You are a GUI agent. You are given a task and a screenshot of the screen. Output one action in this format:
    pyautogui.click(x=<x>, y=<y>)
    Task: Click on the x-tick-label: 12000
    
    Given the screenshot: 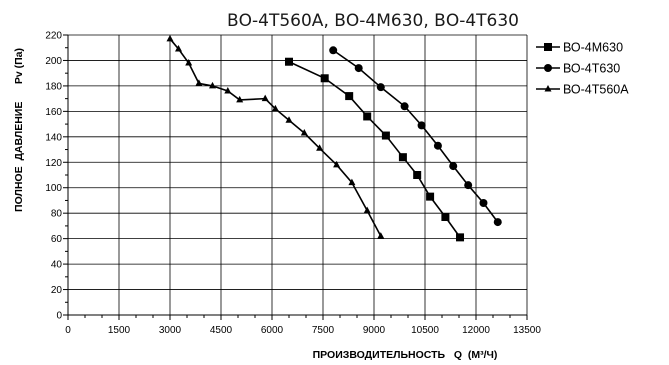 What is the action you would take?
    pyautogui.click(x=476, y=330)
    